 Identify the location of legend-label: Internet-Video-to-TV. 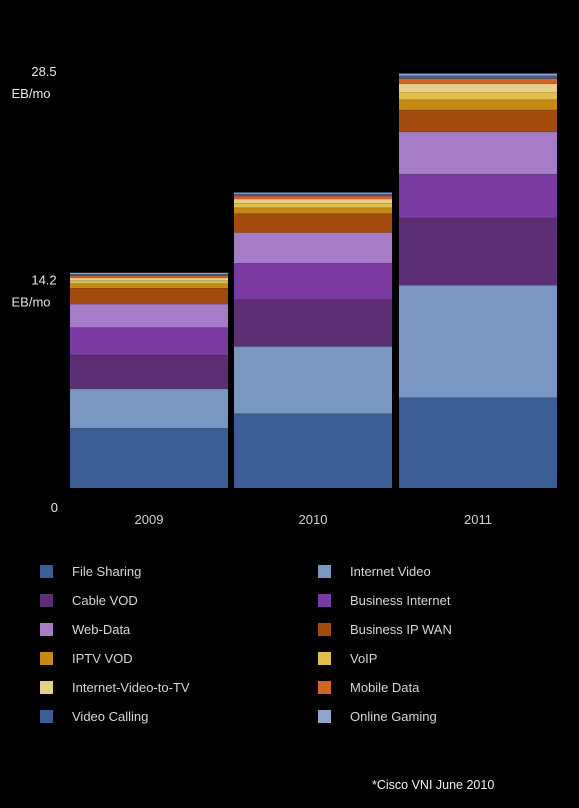
(131, 687).